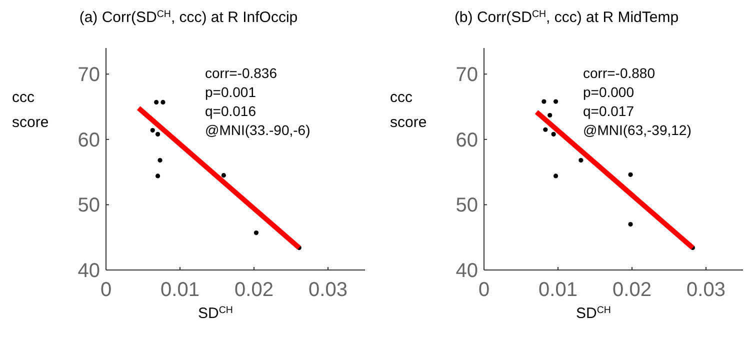 The image size is (755, 341). What do you see at coordinates (230, 111) in the screenshot?
I see `annotation: q=0.016` at bounding box center [230, 111].